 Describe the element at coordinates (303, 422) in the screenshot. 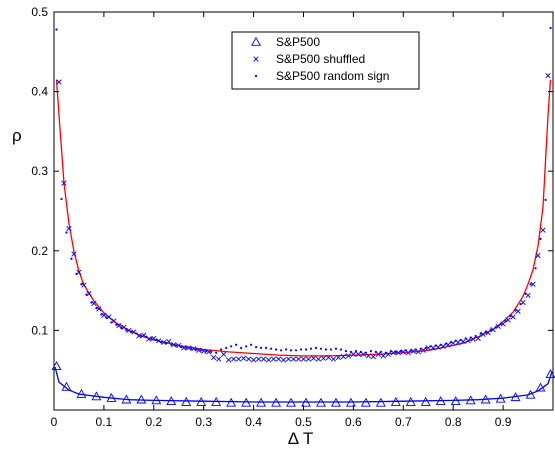

I see `x-tick-label: 0.5` at that location.